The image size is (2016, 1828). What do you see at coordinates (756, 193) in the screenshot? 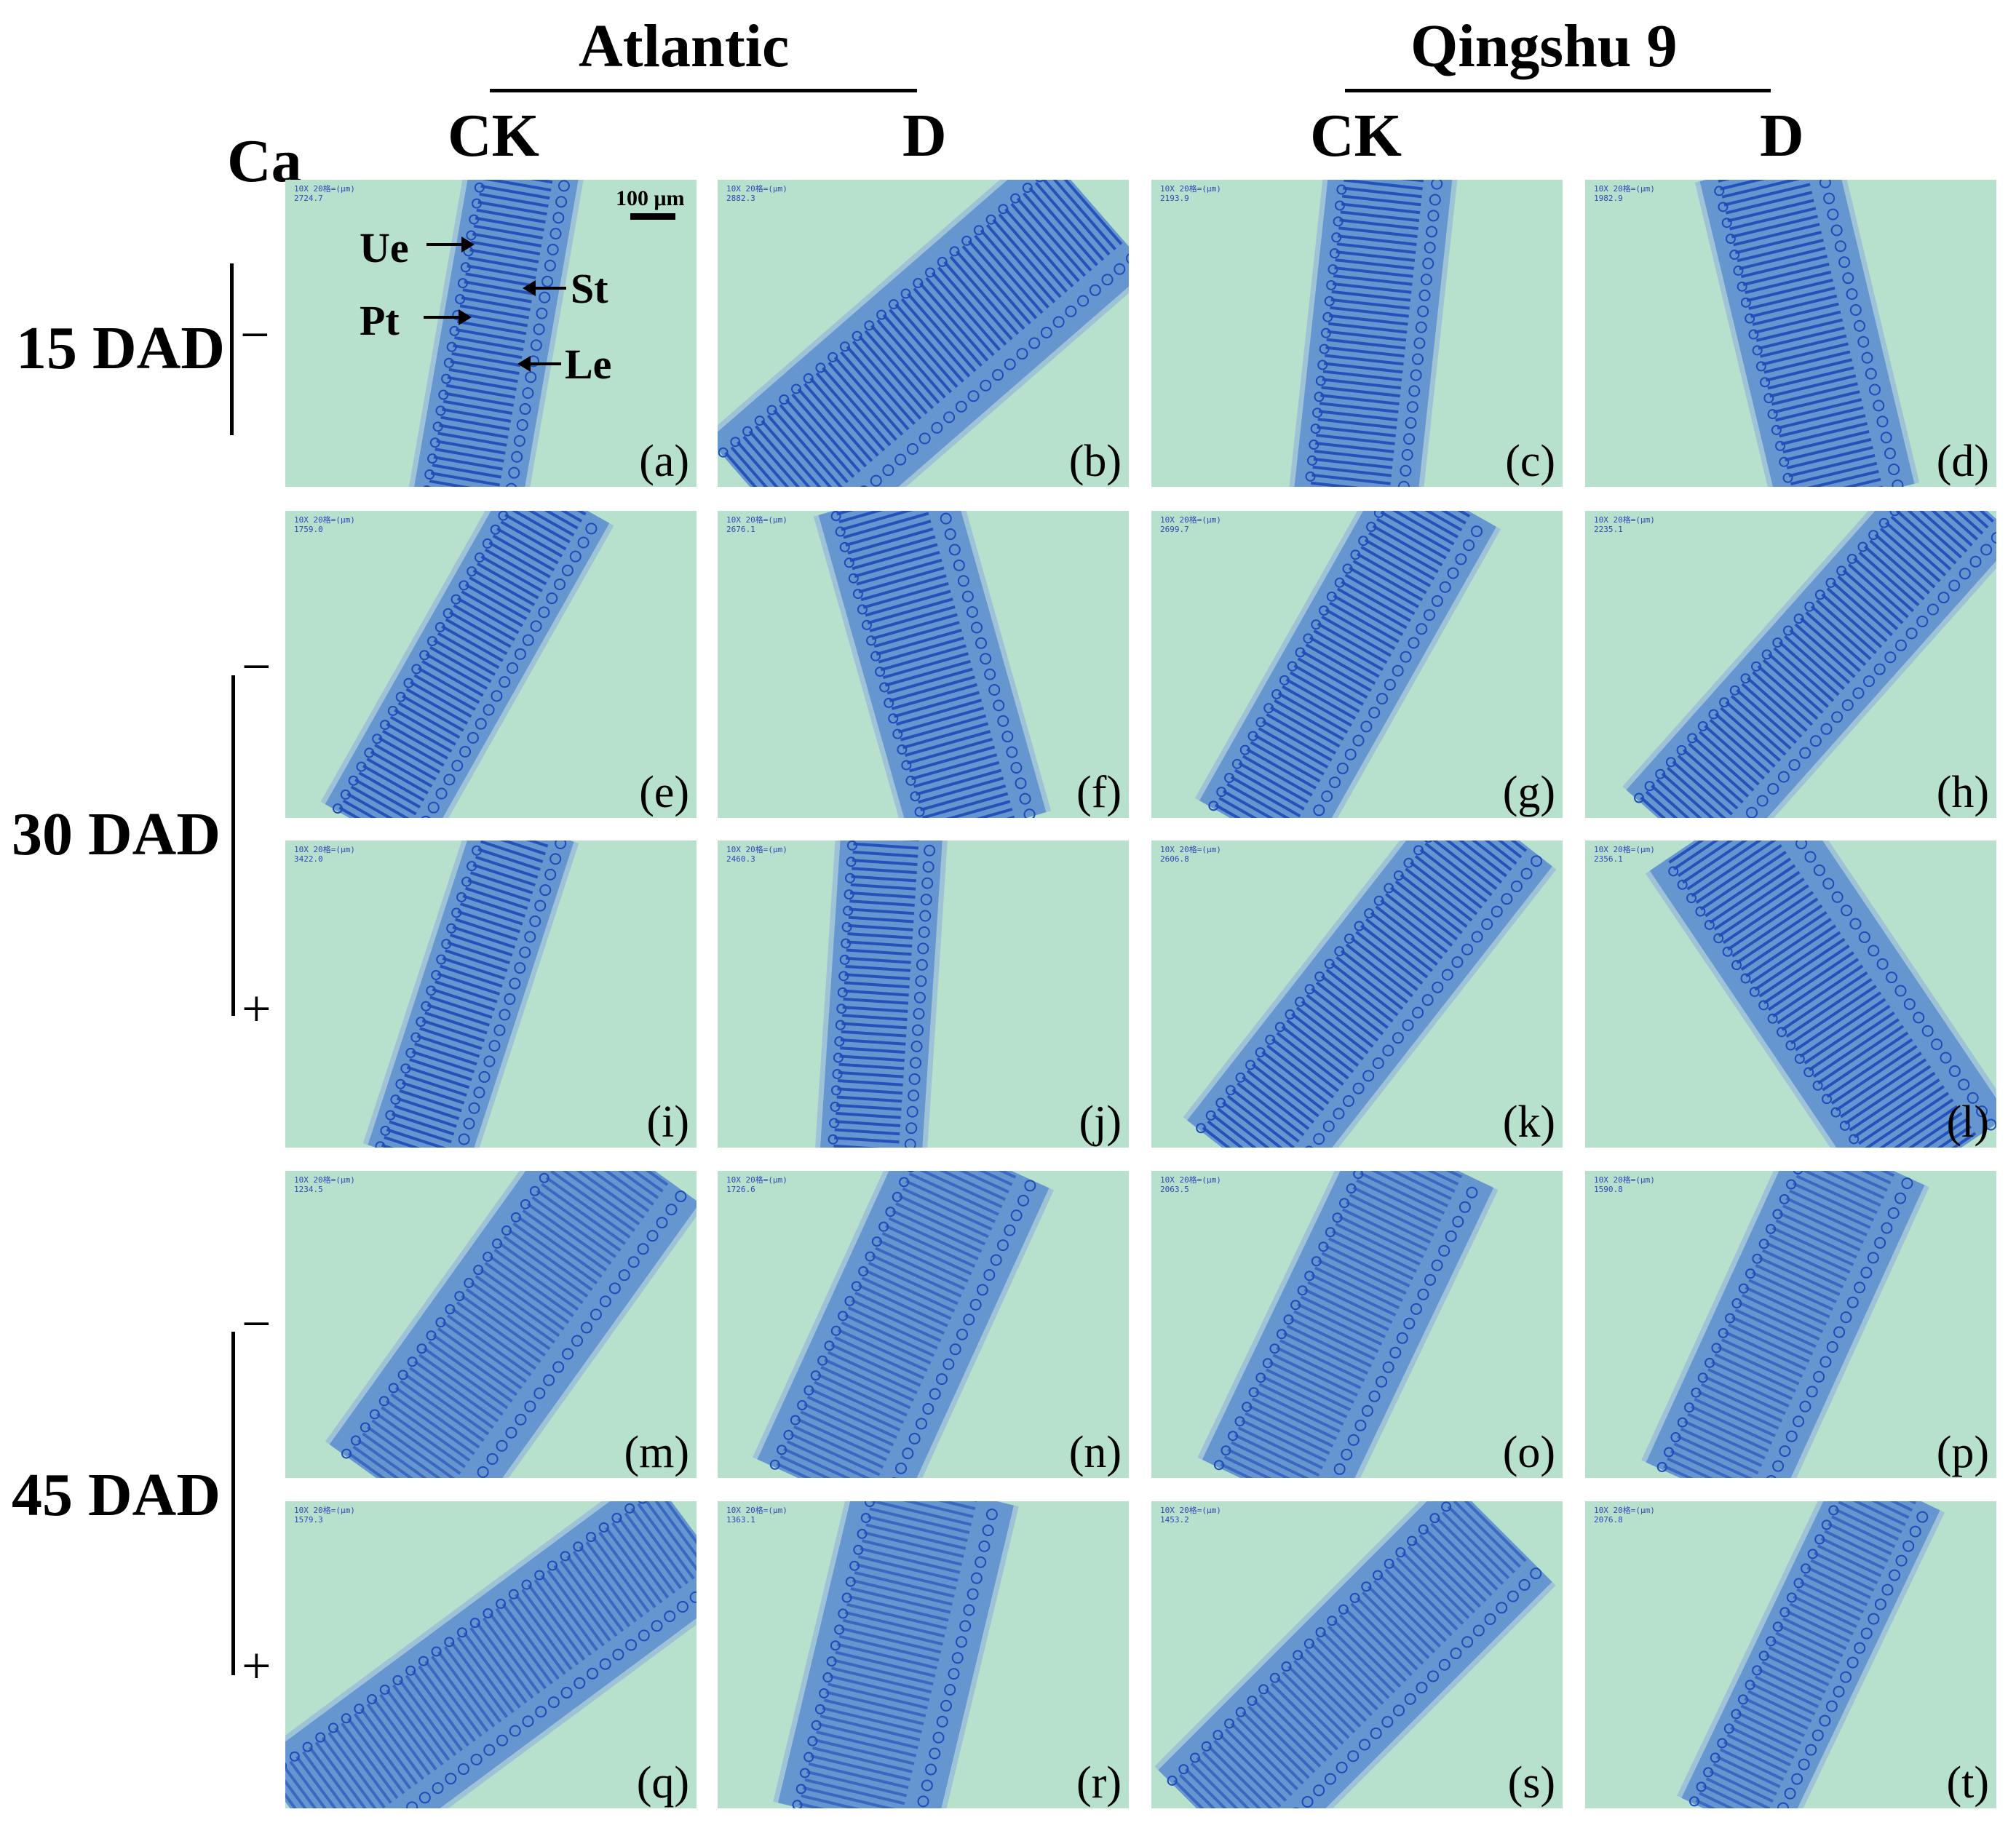
I see `panel-magnification-text: 10X 20格=(μm) 2882.3` at bounding box center [756, 193].